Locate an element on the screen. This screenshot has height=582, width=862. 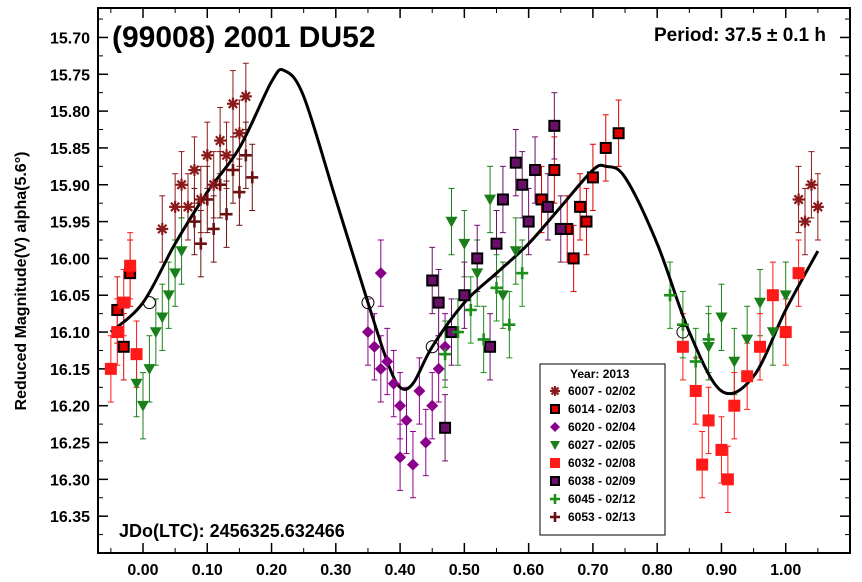
x-tick-label: 0.10 is located at coordinates (207, 570).